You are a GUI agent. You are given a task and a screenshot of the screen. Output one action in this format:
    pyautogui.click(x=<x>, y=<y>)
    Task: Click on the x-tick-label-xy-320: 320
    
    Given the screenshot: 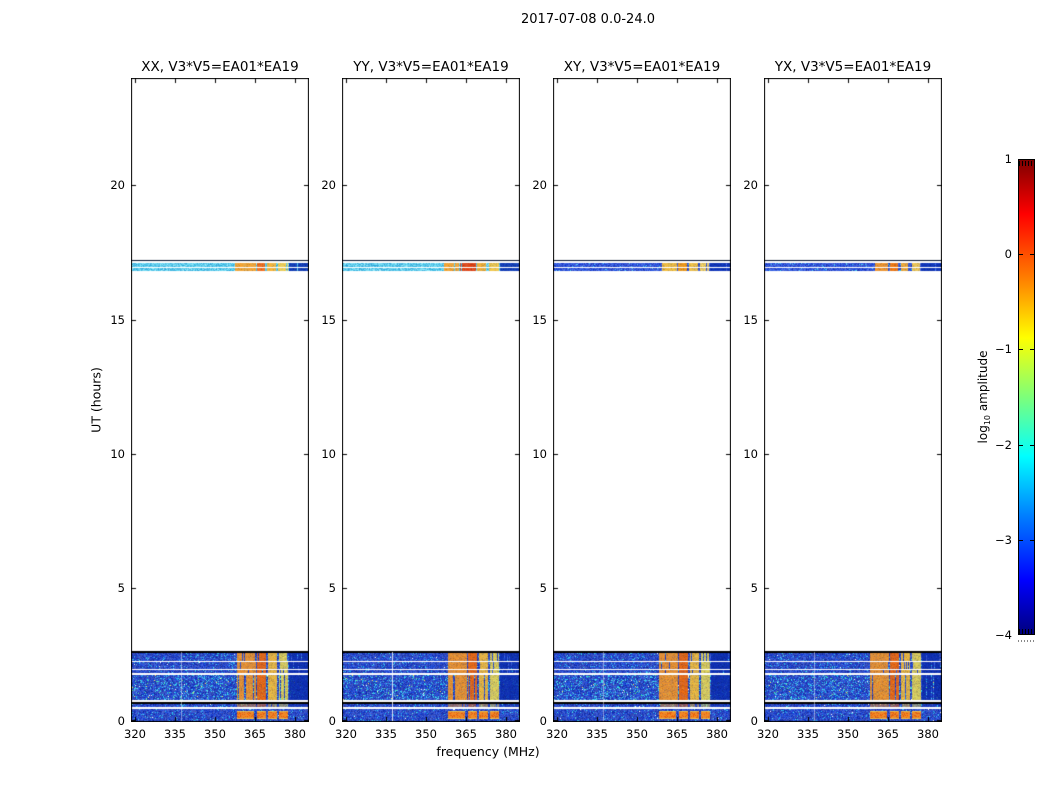 What is the action you would take?
    pyautogui.click(x=557, y=734)
    